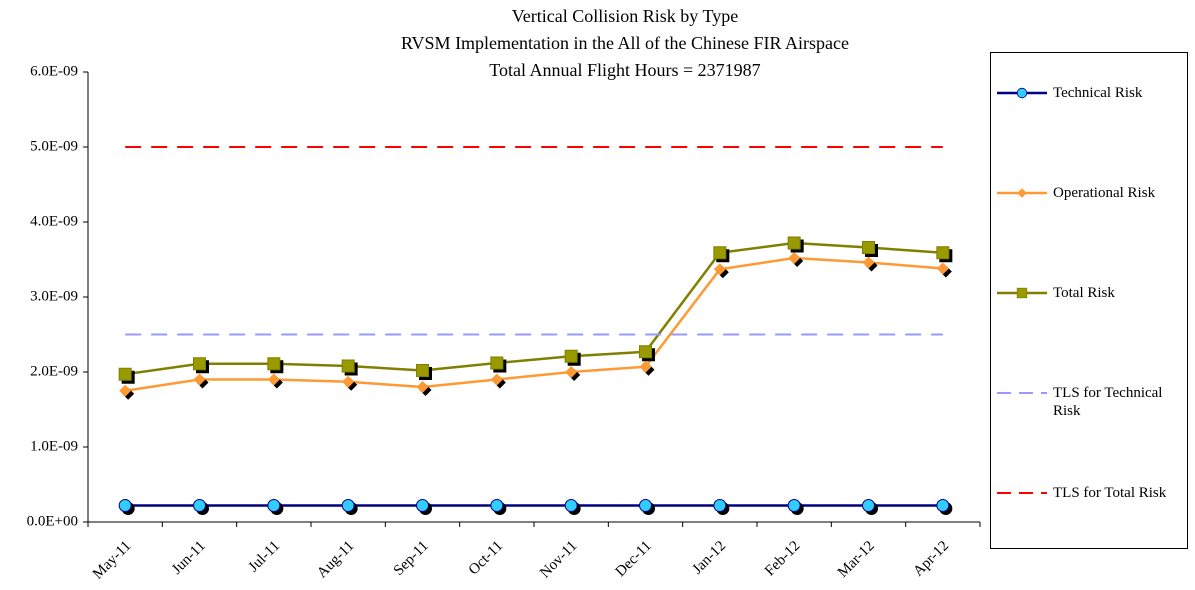 The width and height of the screenshot is (1195, 590). I want to click on x-tick-label: Dec-11, so click(634, 559).